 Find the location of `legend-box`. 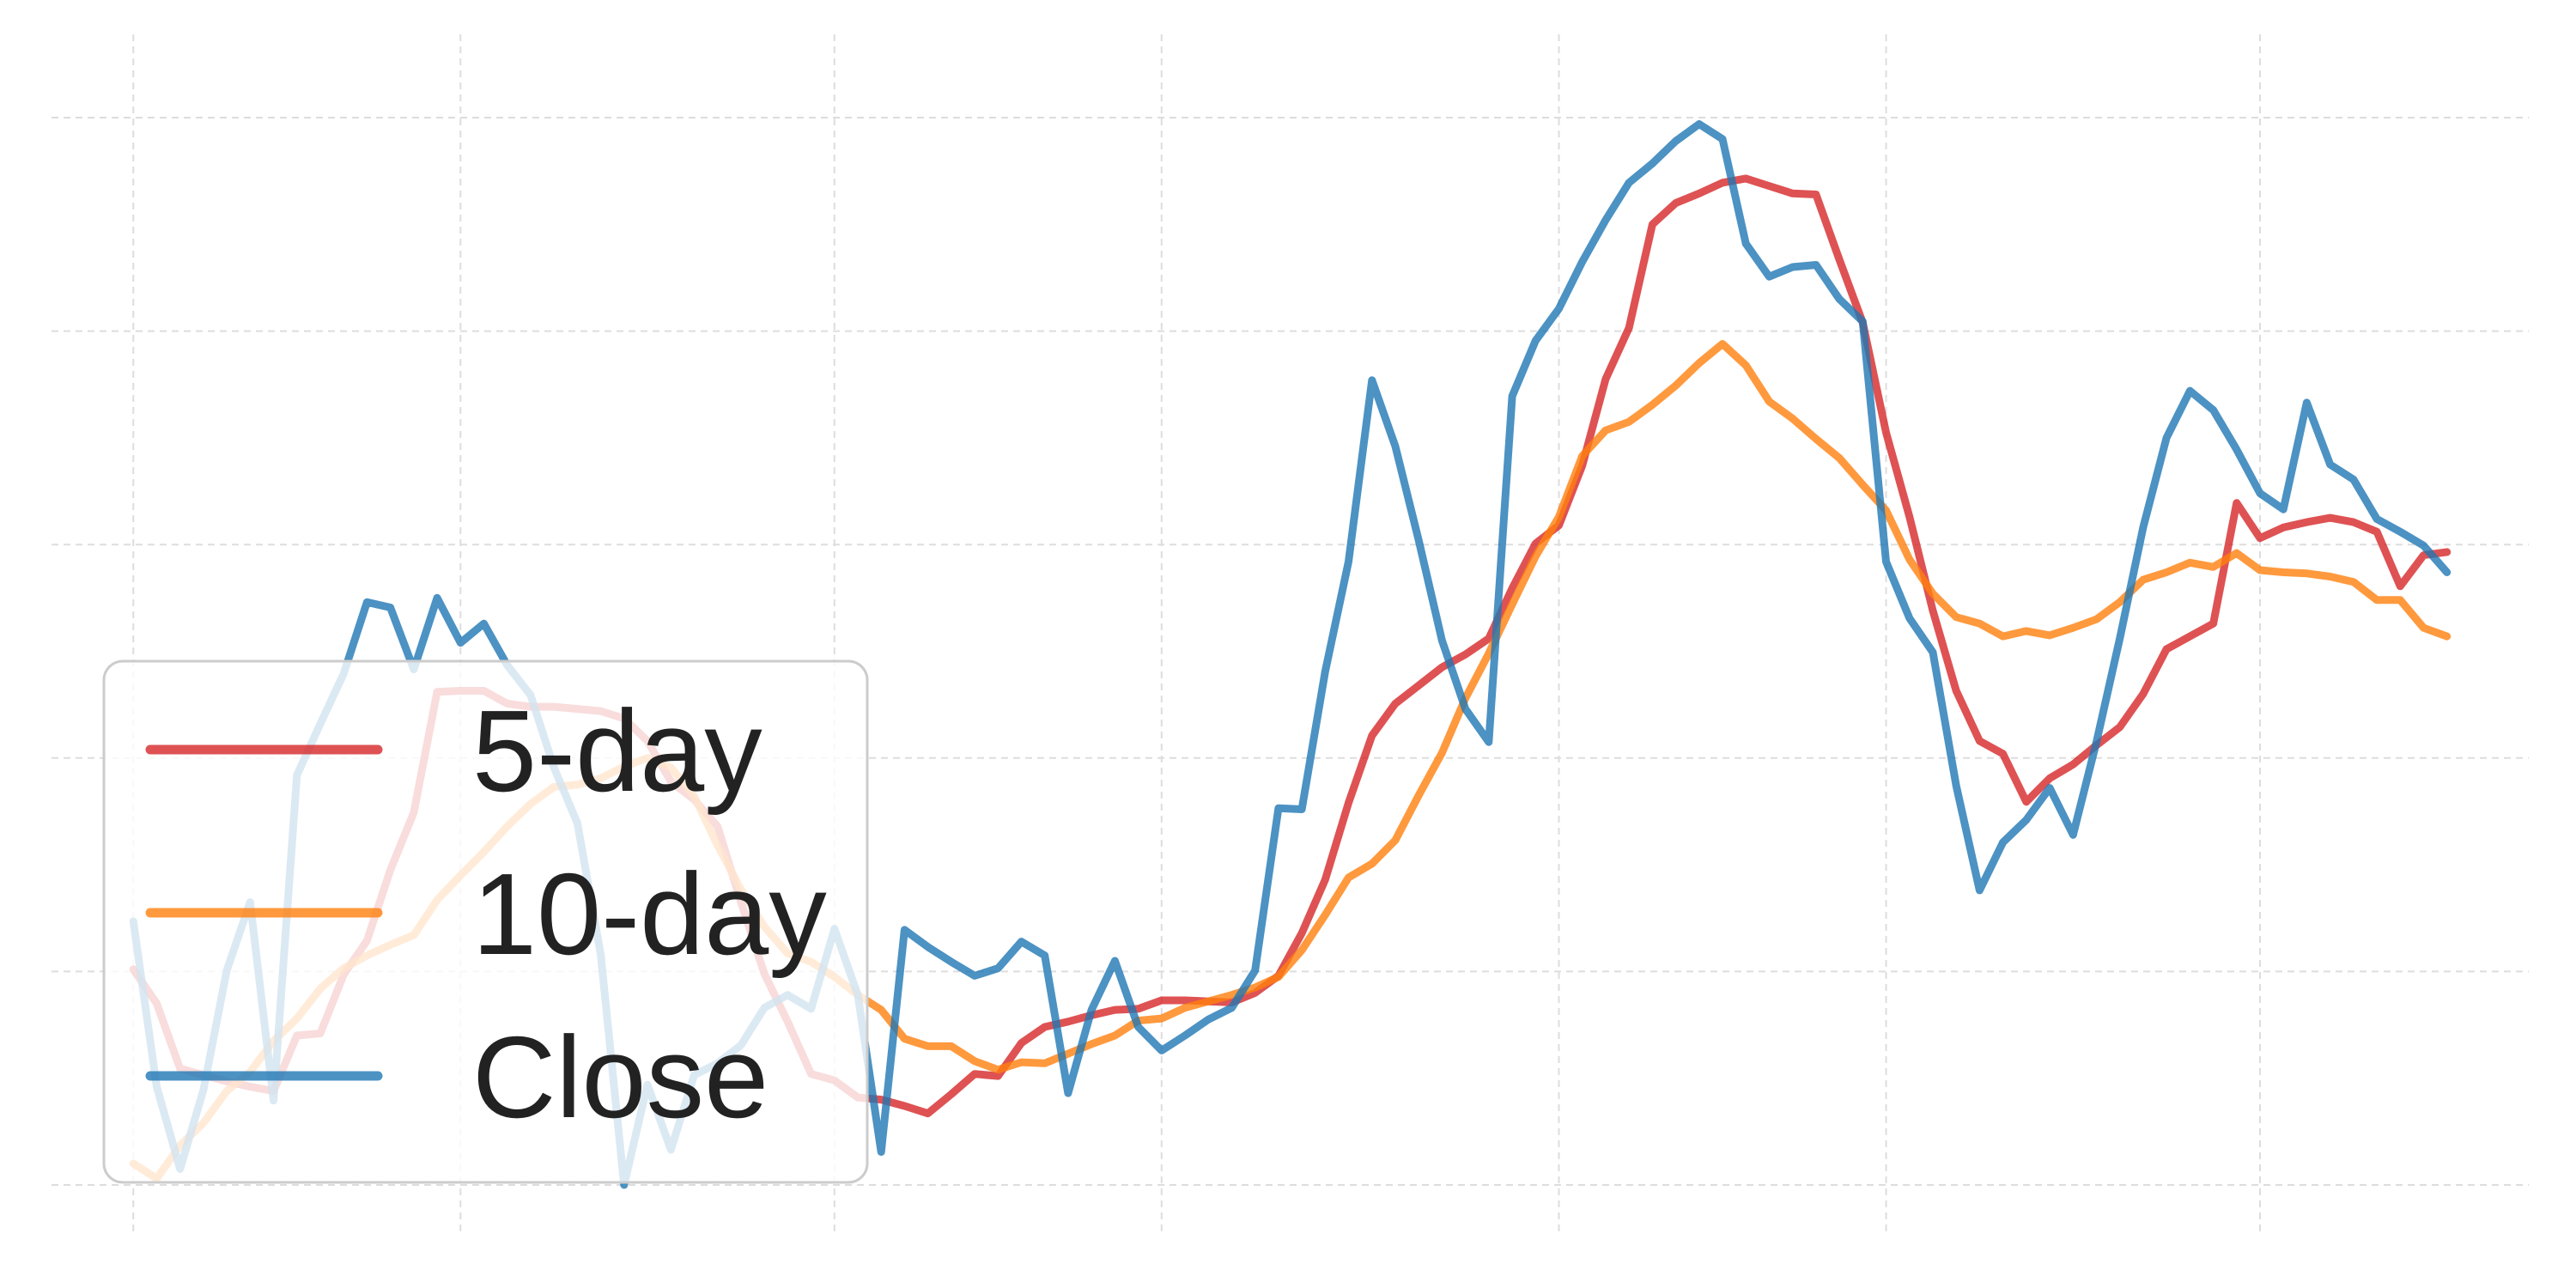

legend-box is located at coordinates (486, 921).